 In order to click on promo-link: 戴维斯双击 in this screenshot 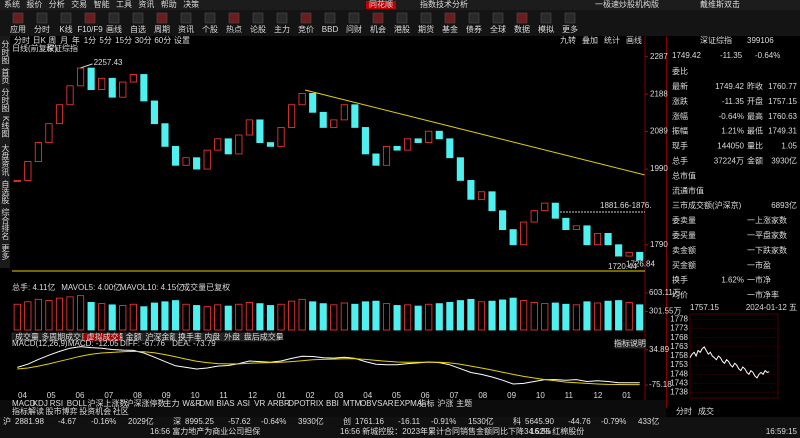, I will do `click(720, 4)`.